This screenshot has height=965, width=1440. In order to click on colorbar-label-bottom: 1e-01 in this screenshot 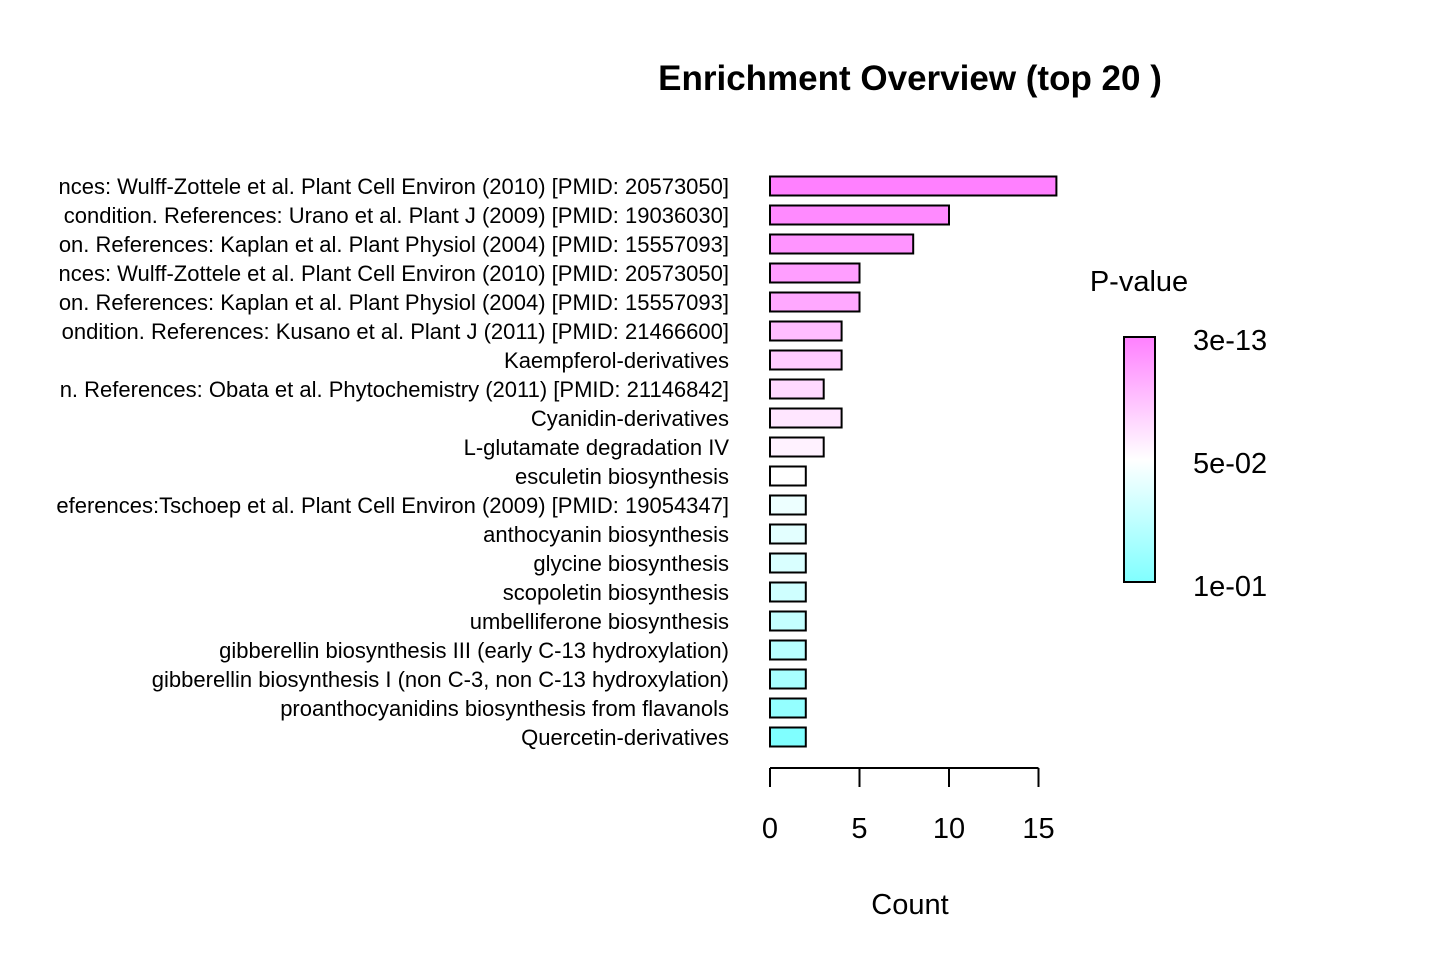, I will do `click(1230, 587)`.